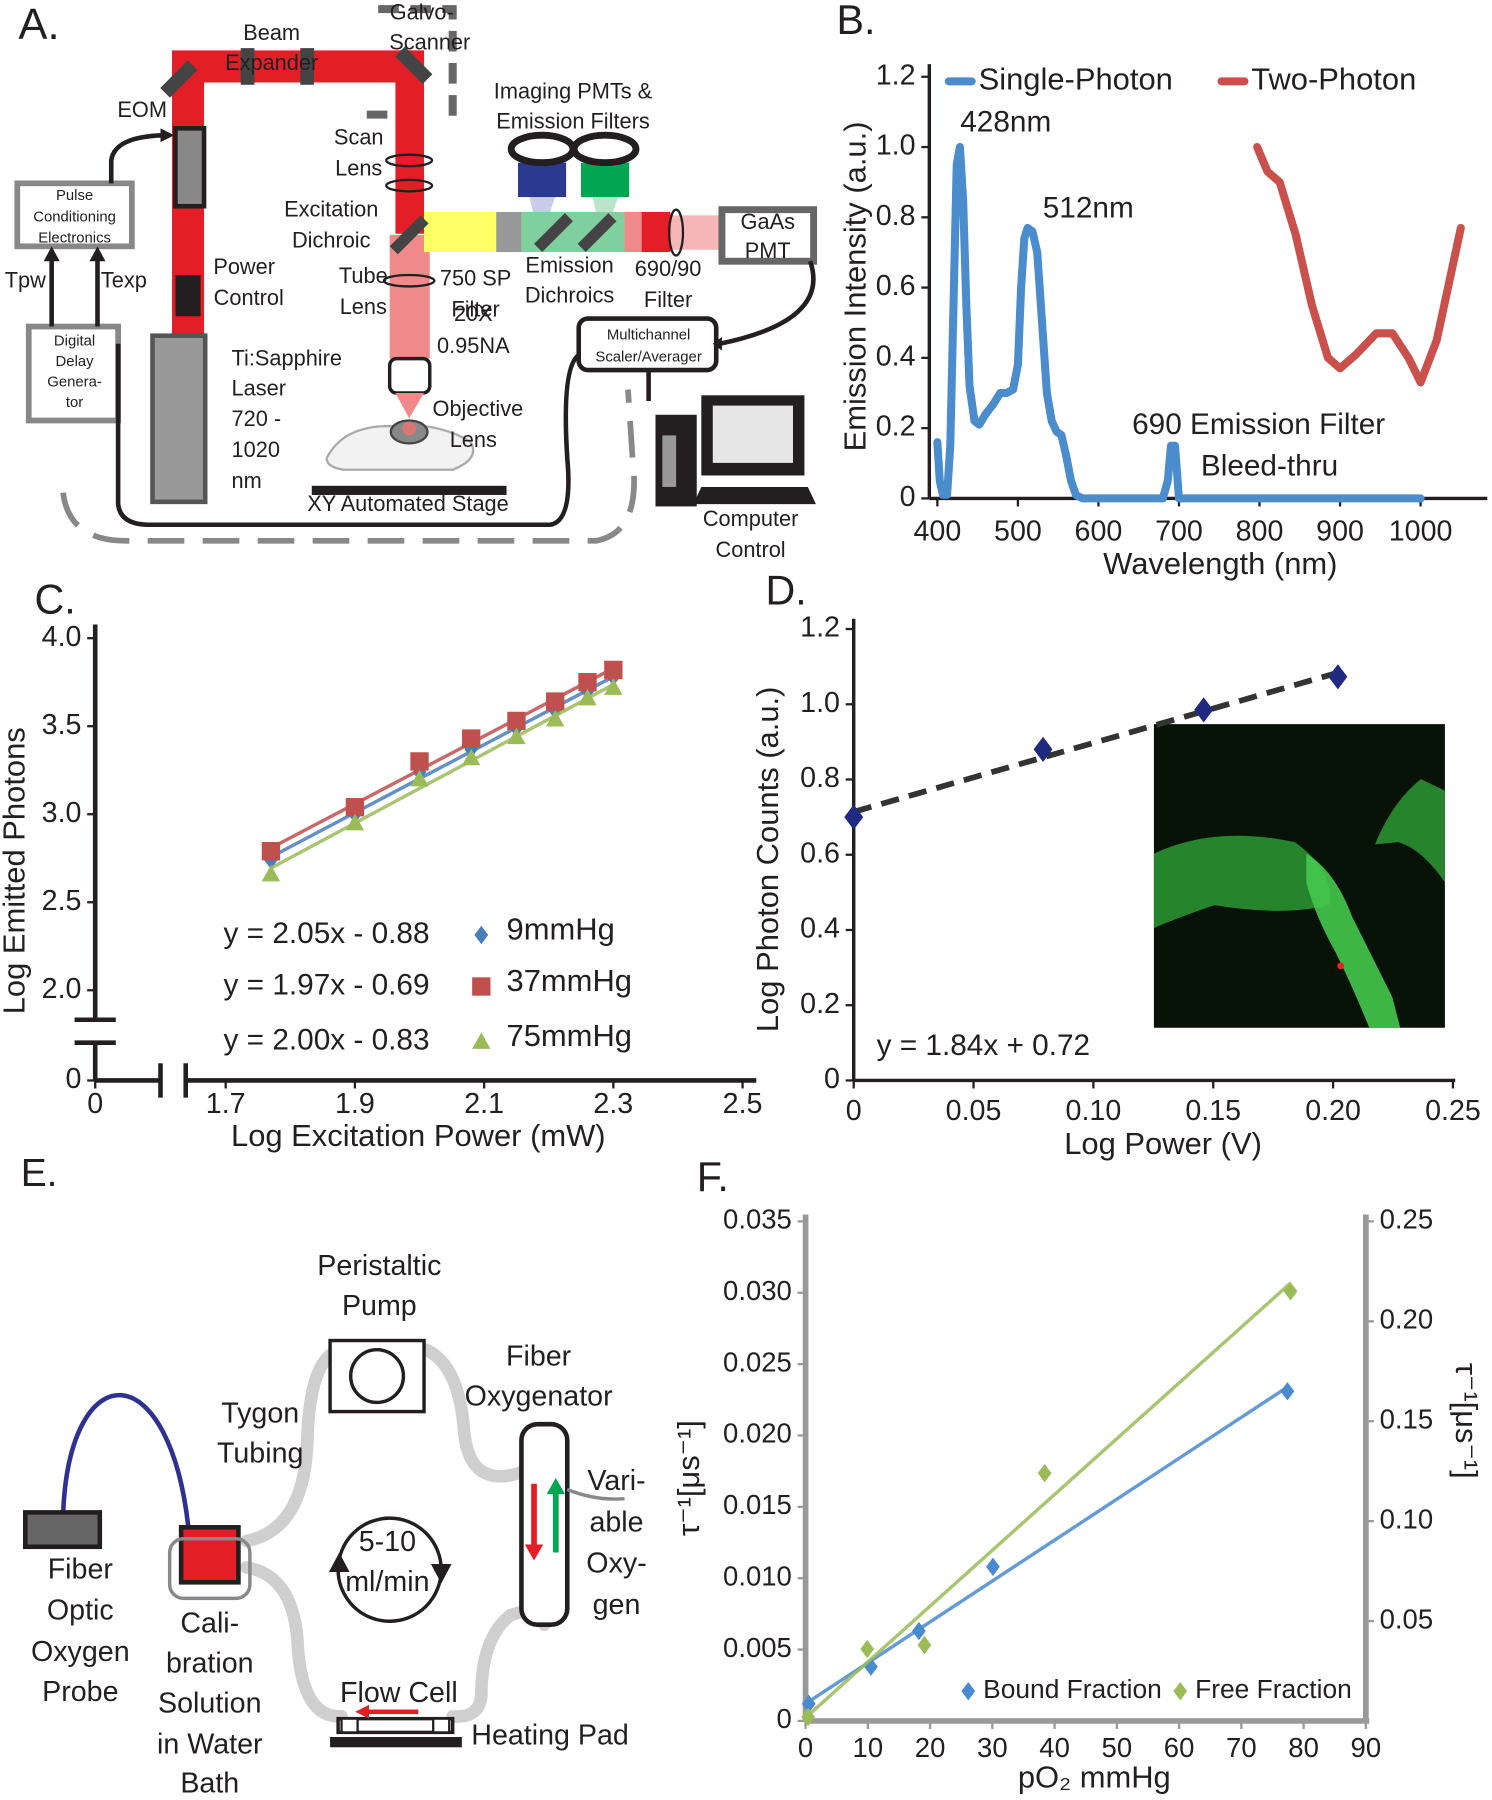 Image resolution: width=1492 pixels, height=1800 pixels. What do you see at coordinates (363, 275) in the screenshot?
I see `diagram-label: Tube` at bounding box center [363, 275].